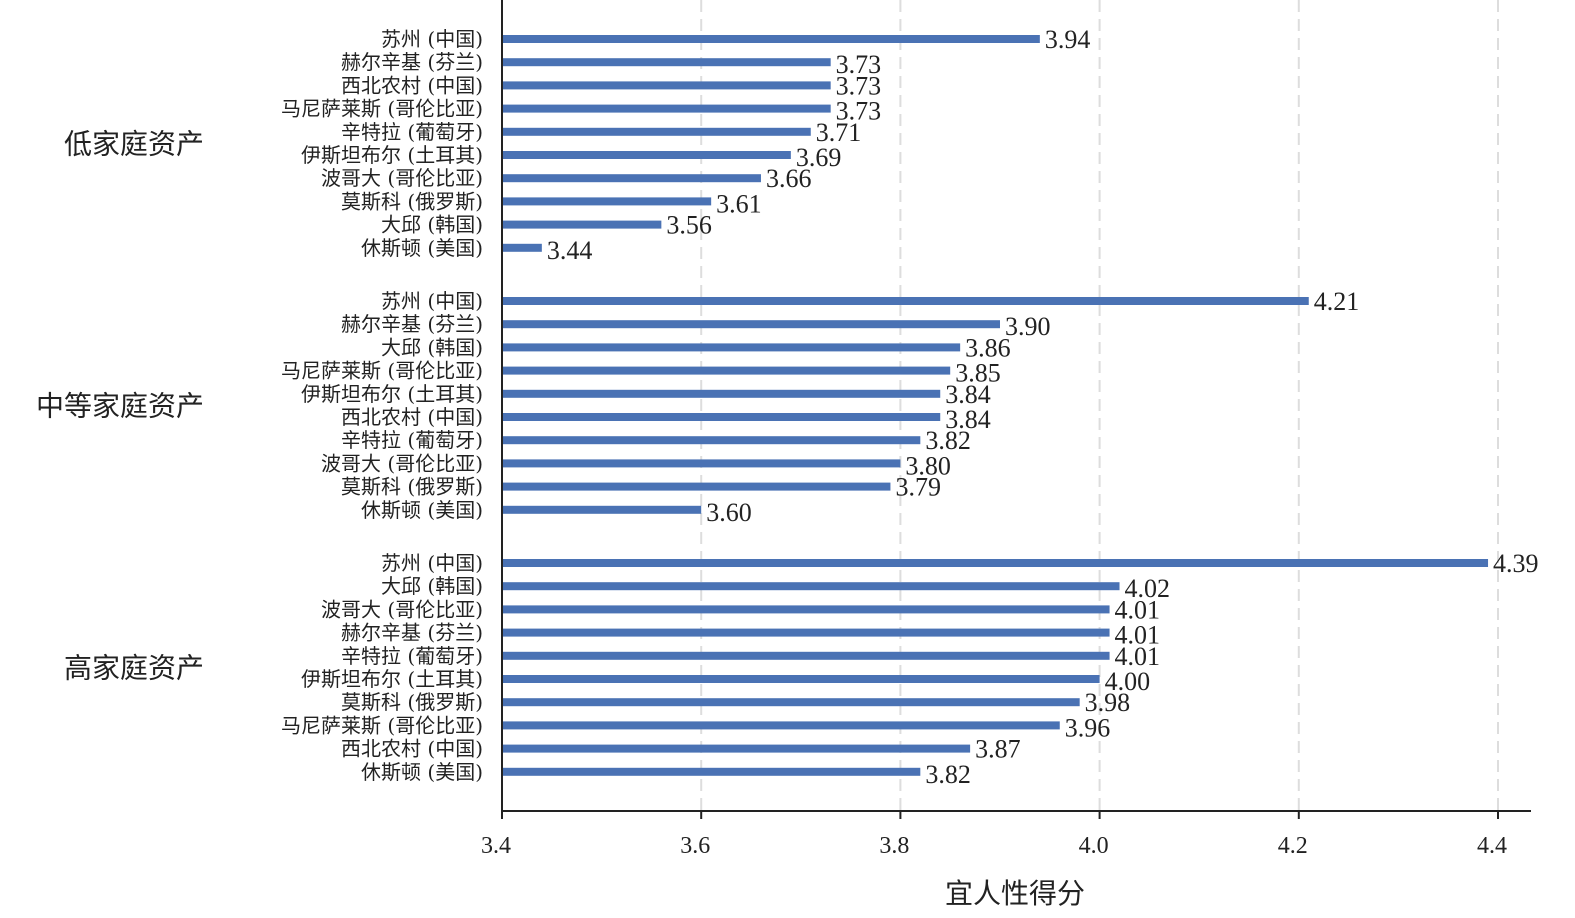 The height and width of the screenshot is (918, 1575). Describe the element at coordinates (1028, 326) in the screenshot. I see `value-label: 3.90` at that location.